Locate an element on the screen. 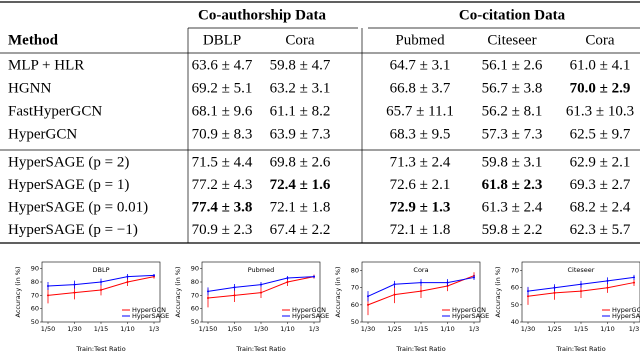  cell: 77.4 ± 3.8 is located at coordinates (222, 207).